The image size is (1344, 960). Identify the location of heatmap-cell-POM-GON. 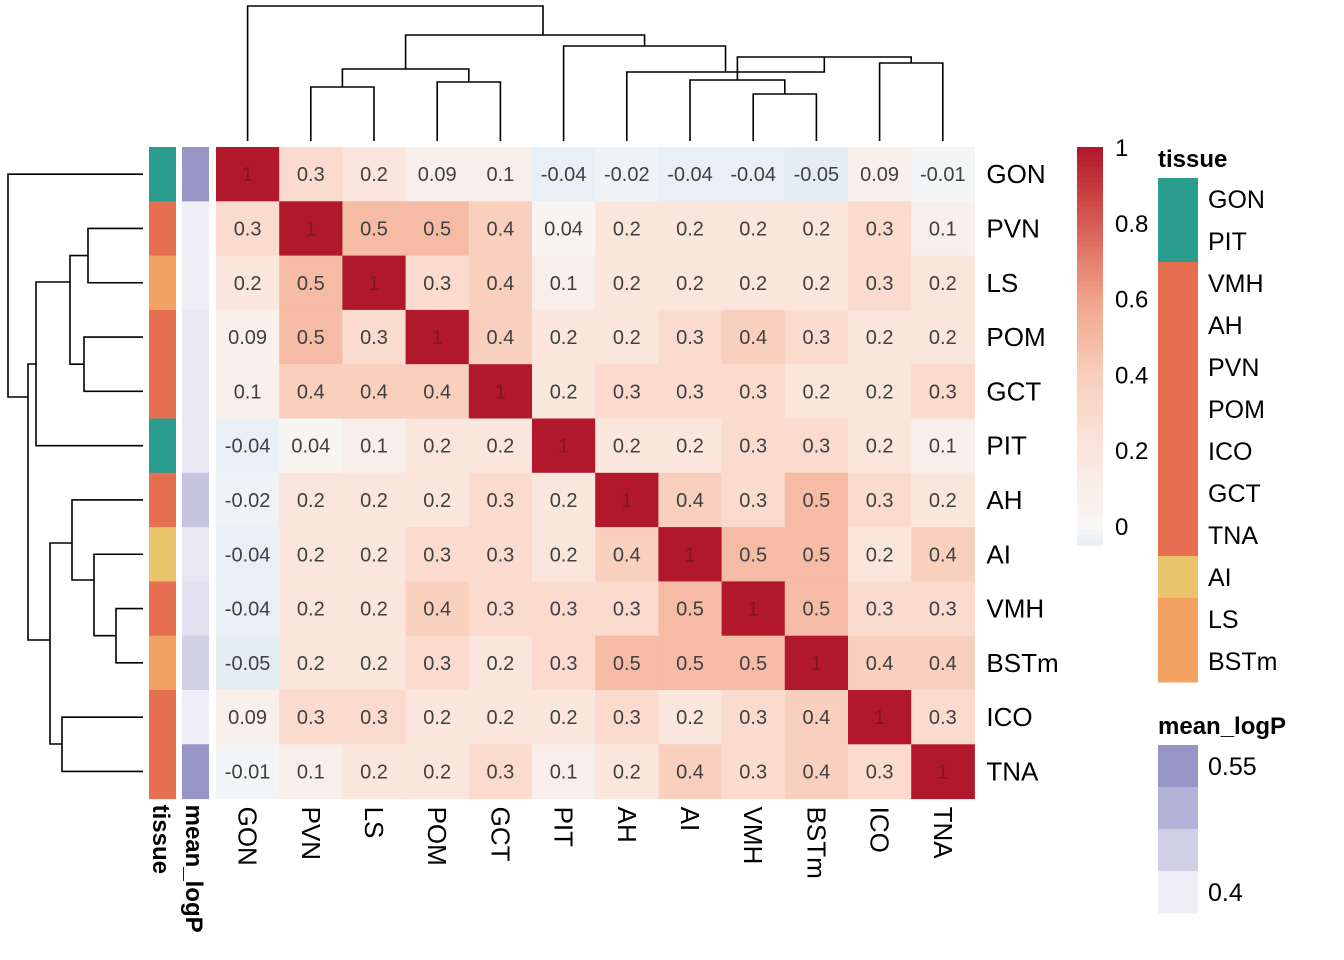
(248, 337).